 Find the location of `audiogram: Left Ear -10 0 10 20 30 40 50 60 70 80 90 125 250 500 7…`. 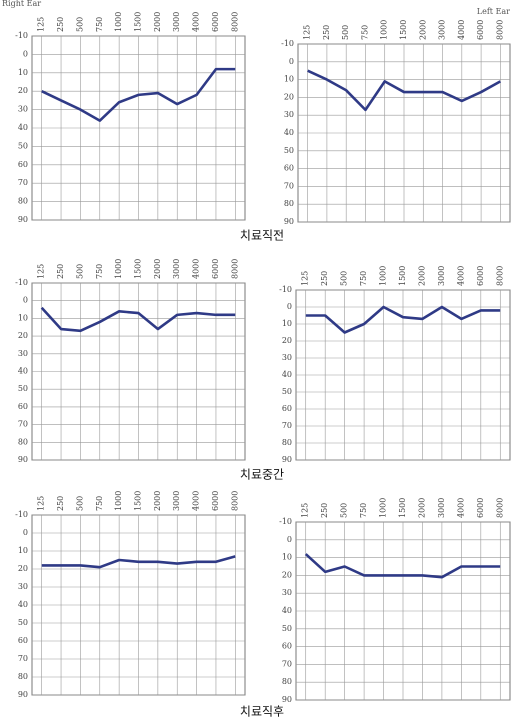

audiogram: Left Ear -10 0 10 20 30 40 50 60 70 80 90 125 250 500 7… is located at coordinates (396, 116).